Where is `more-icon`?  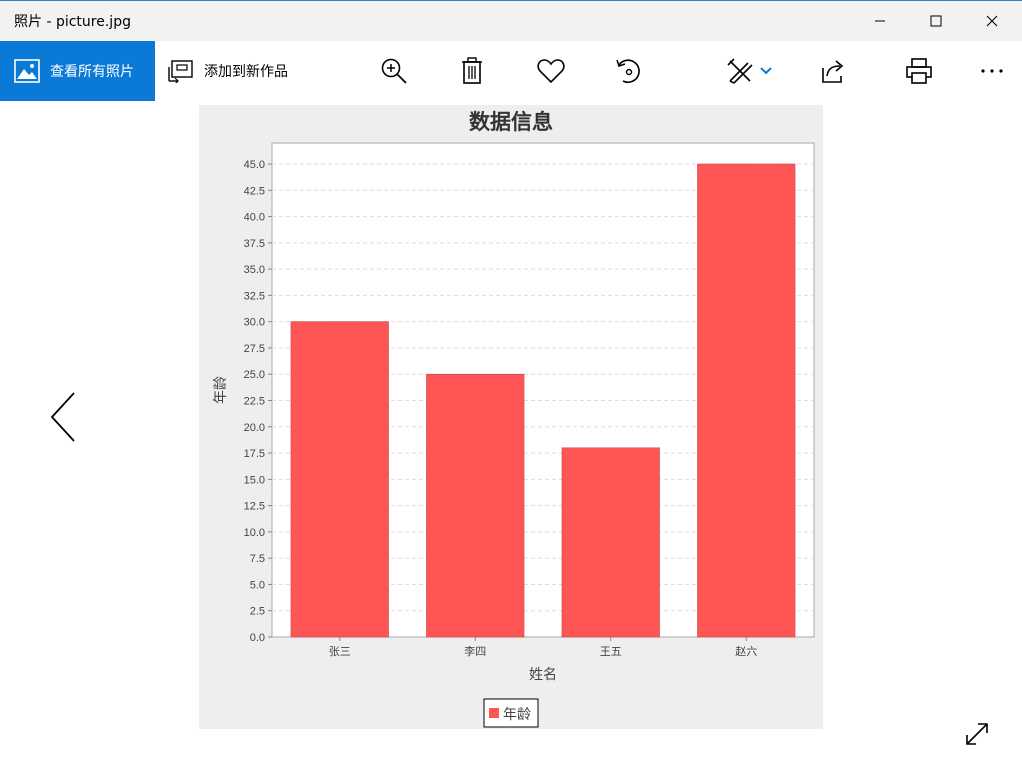 more-icon is located at coordinates (992, 71).